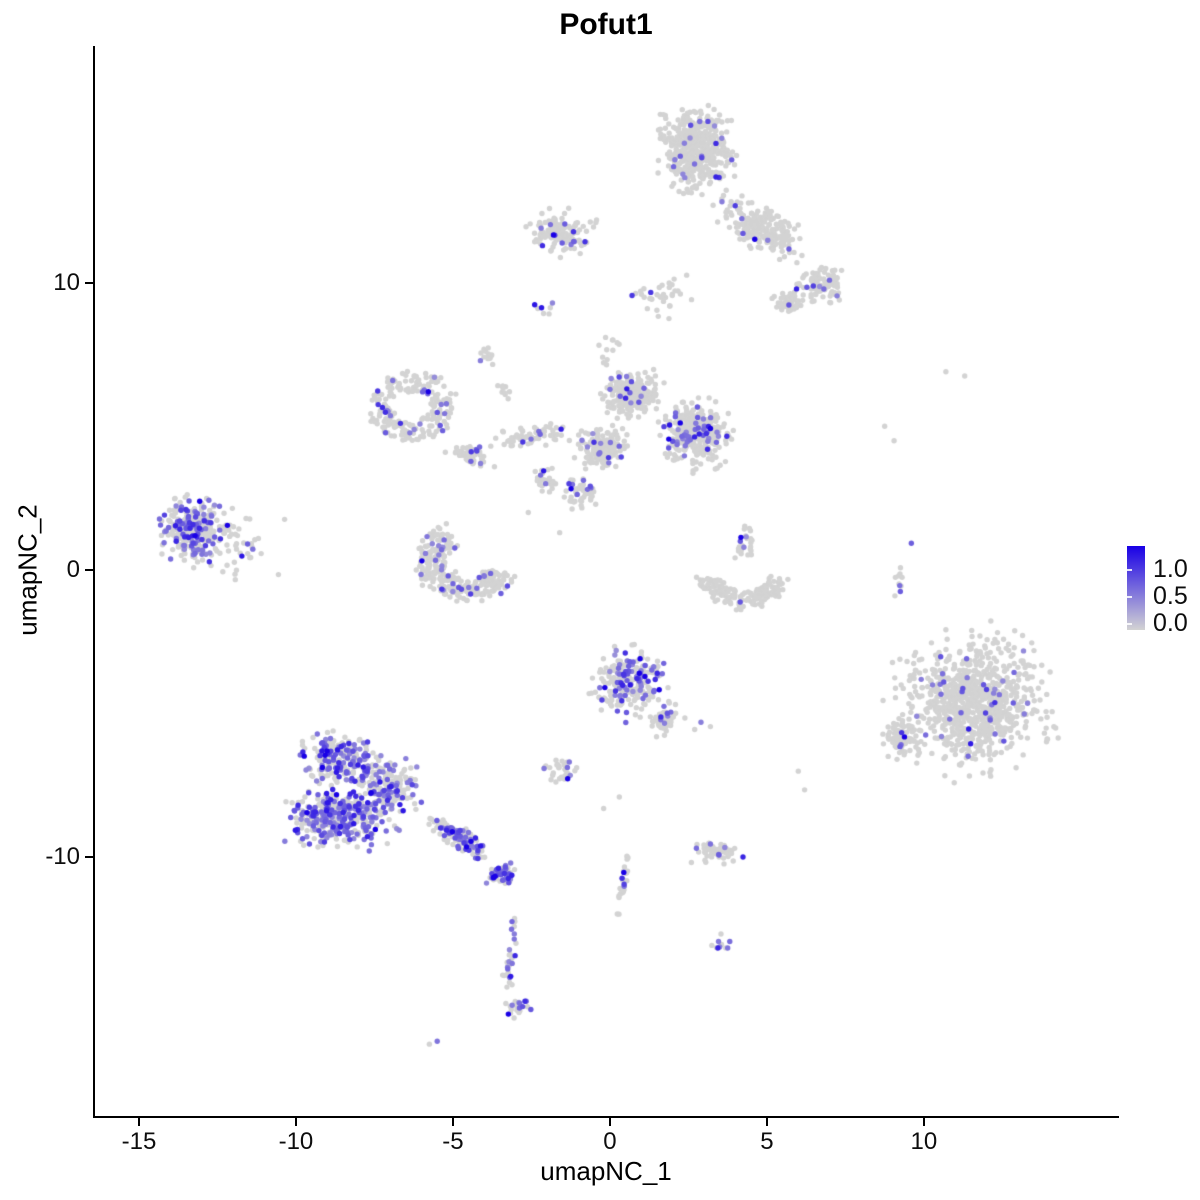 Image resolution: width=1200 pixels, height=1200 pixels. Describe the element at coordinates (606, 1117) in the screenshot. I see `x-axis-line` at that location.